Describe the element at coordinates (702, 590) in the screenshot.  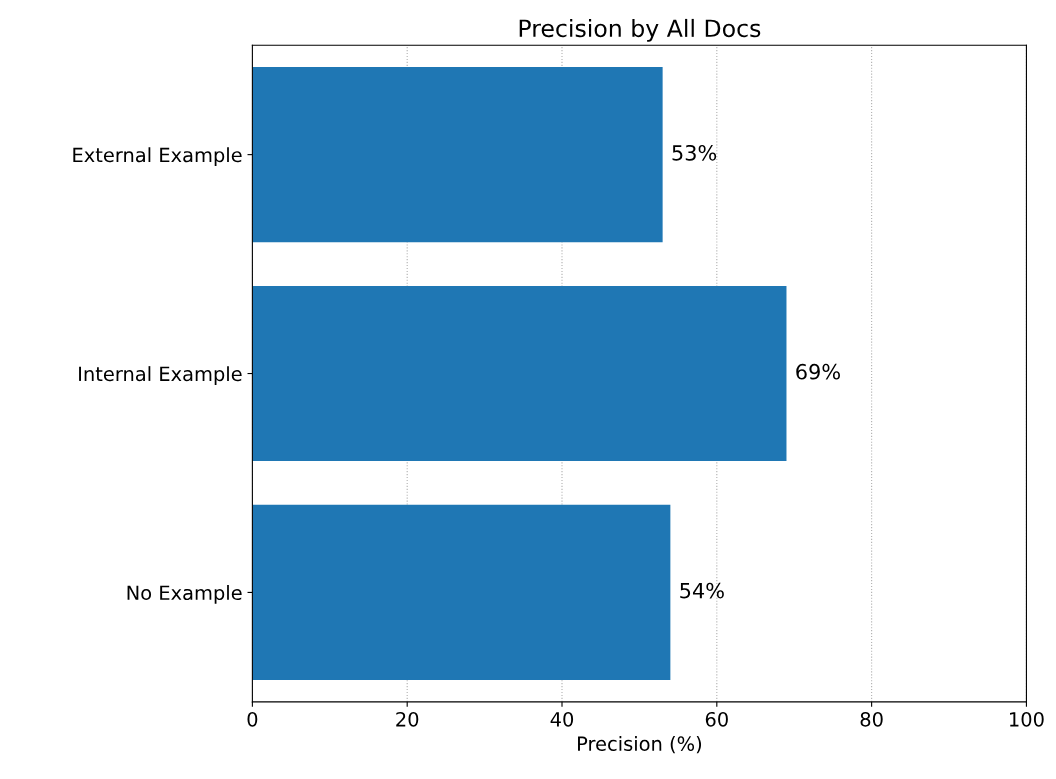
I see `data-label: 54%` at that location.